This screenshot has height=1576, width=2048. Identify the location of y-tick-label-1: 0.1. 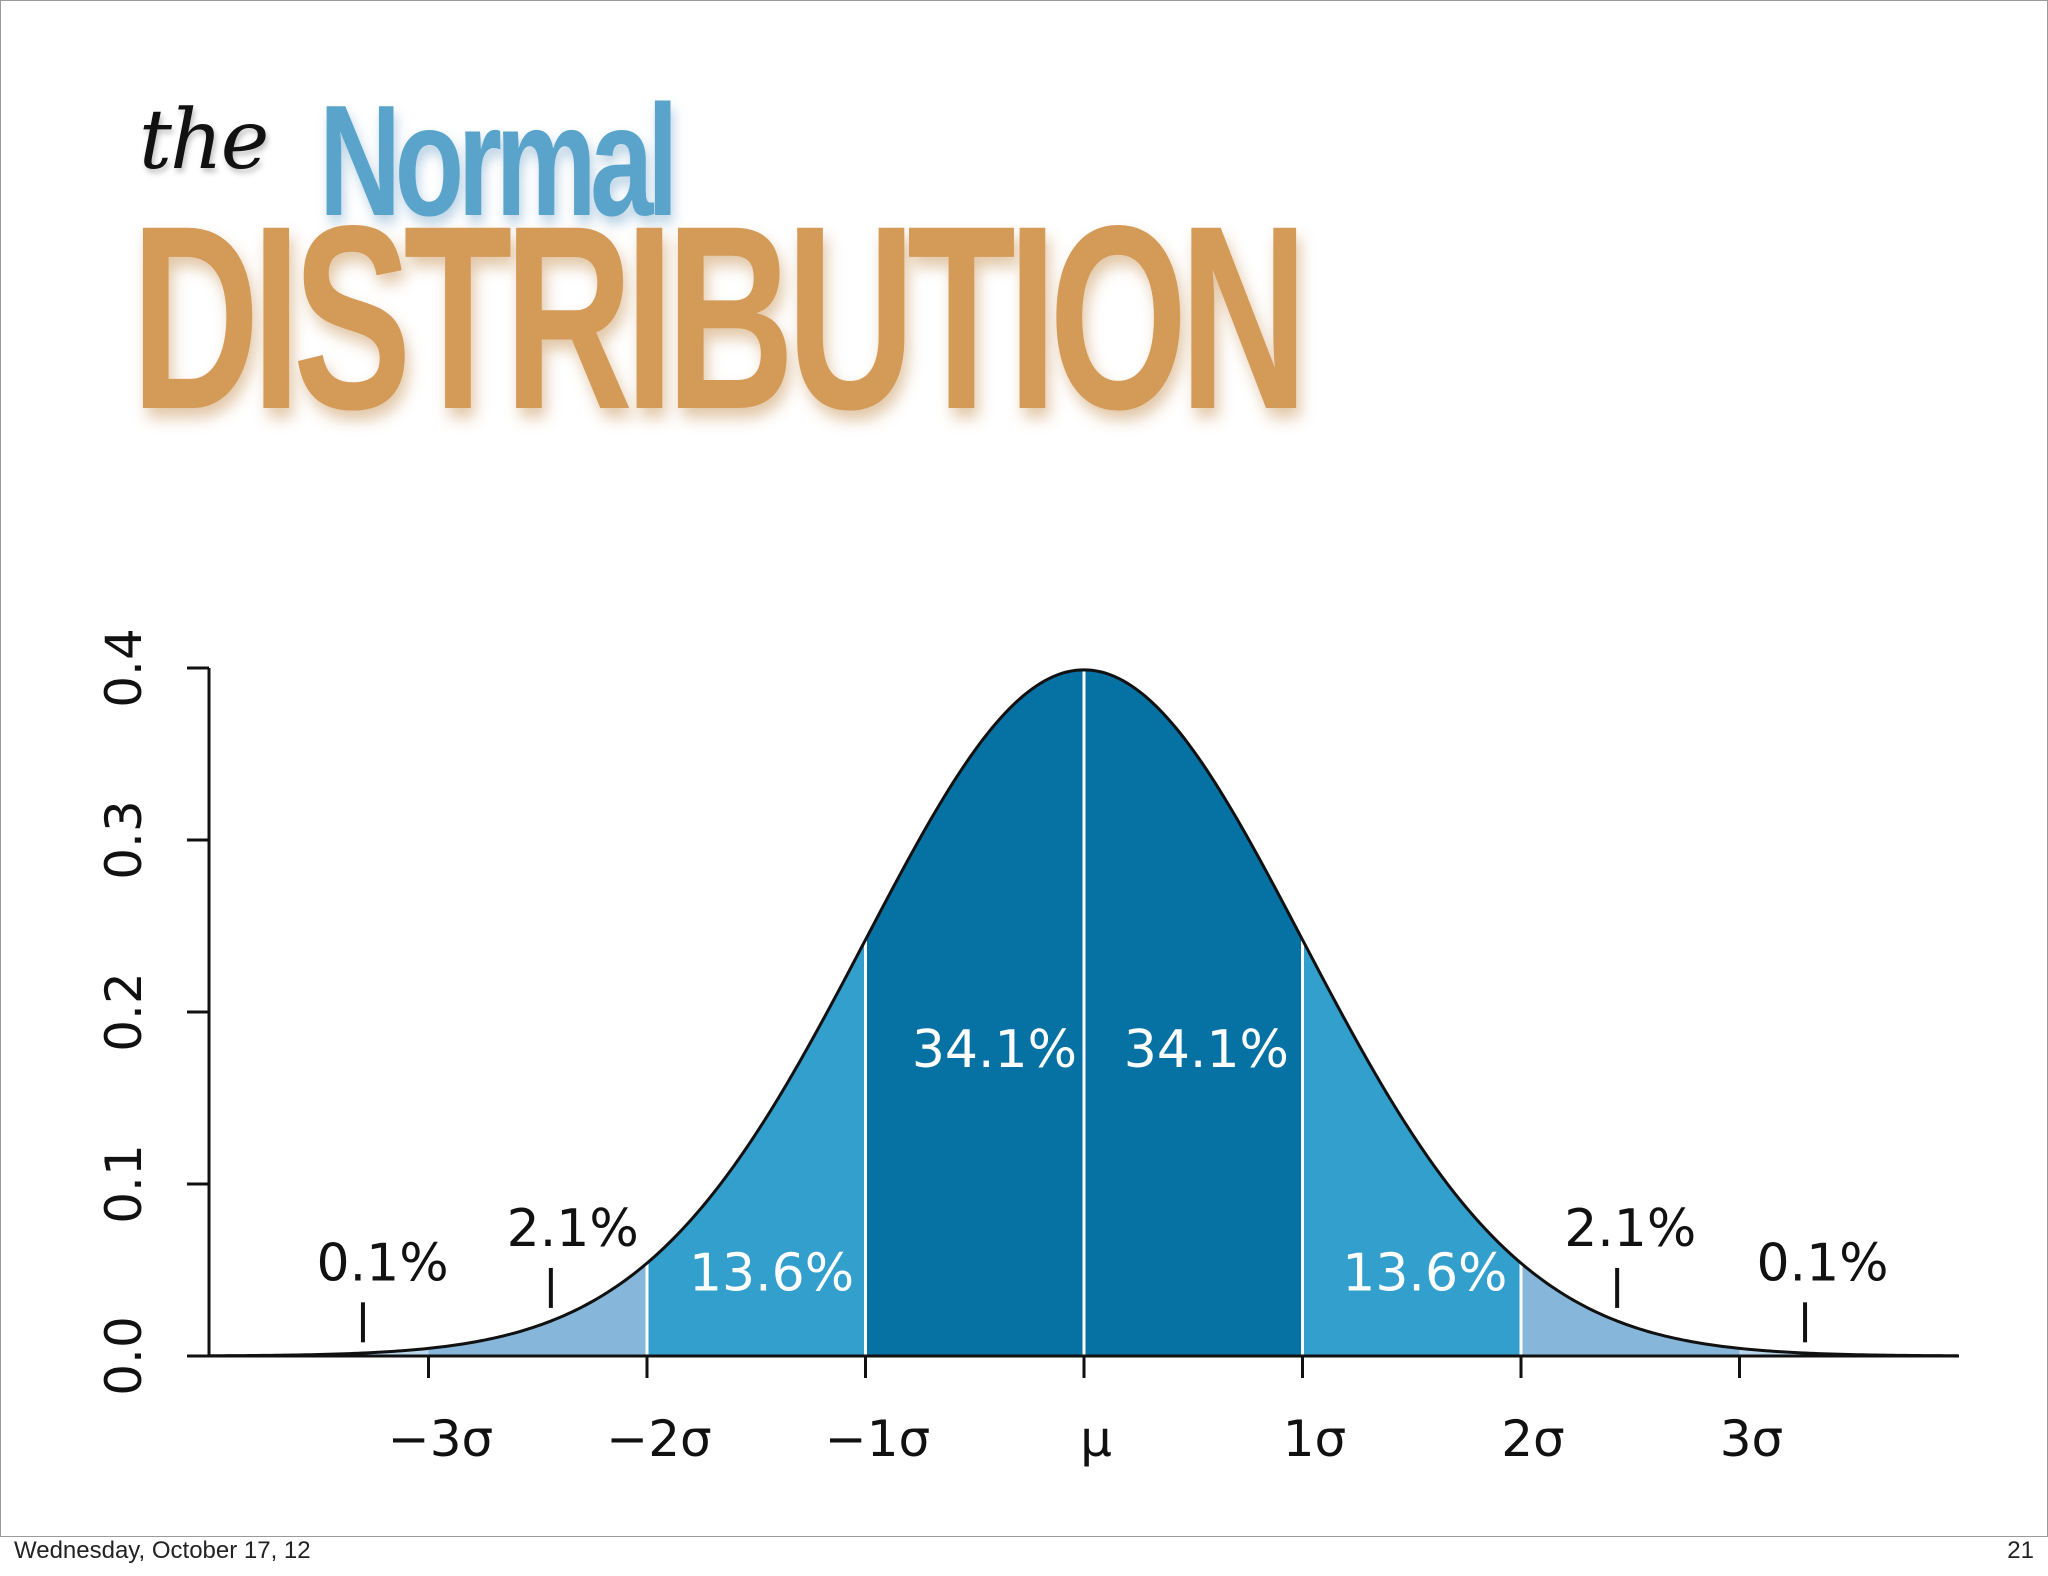
(124, 1184).